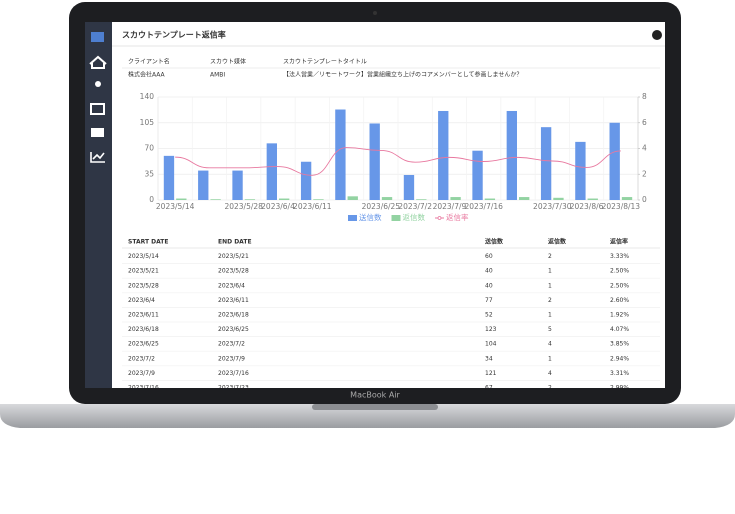 The width and height of the screenshot is (735, 514). Describe the element at coordinates (483, 206) in the screenshot. I see `x-tick-label: 2023/7/16` at that location.